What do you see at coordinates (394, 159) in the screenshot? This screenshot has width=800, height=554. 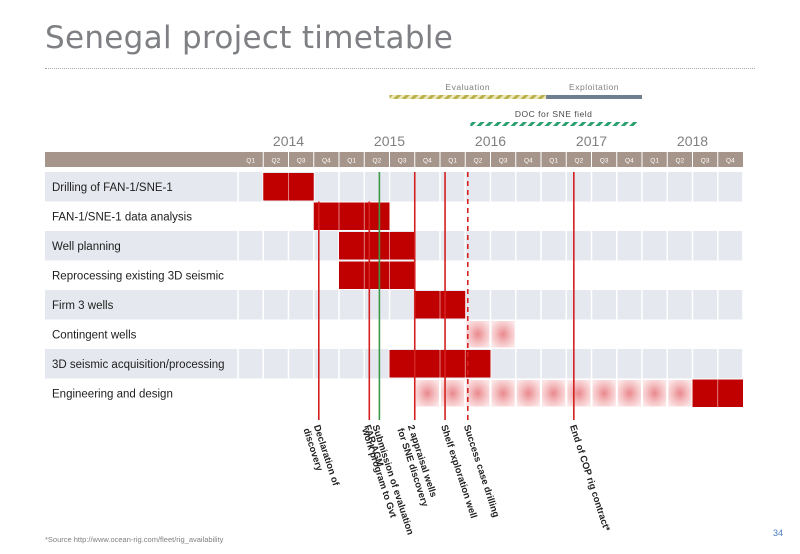 I see `quarter-header-bar` at bounding box center [394, 159].